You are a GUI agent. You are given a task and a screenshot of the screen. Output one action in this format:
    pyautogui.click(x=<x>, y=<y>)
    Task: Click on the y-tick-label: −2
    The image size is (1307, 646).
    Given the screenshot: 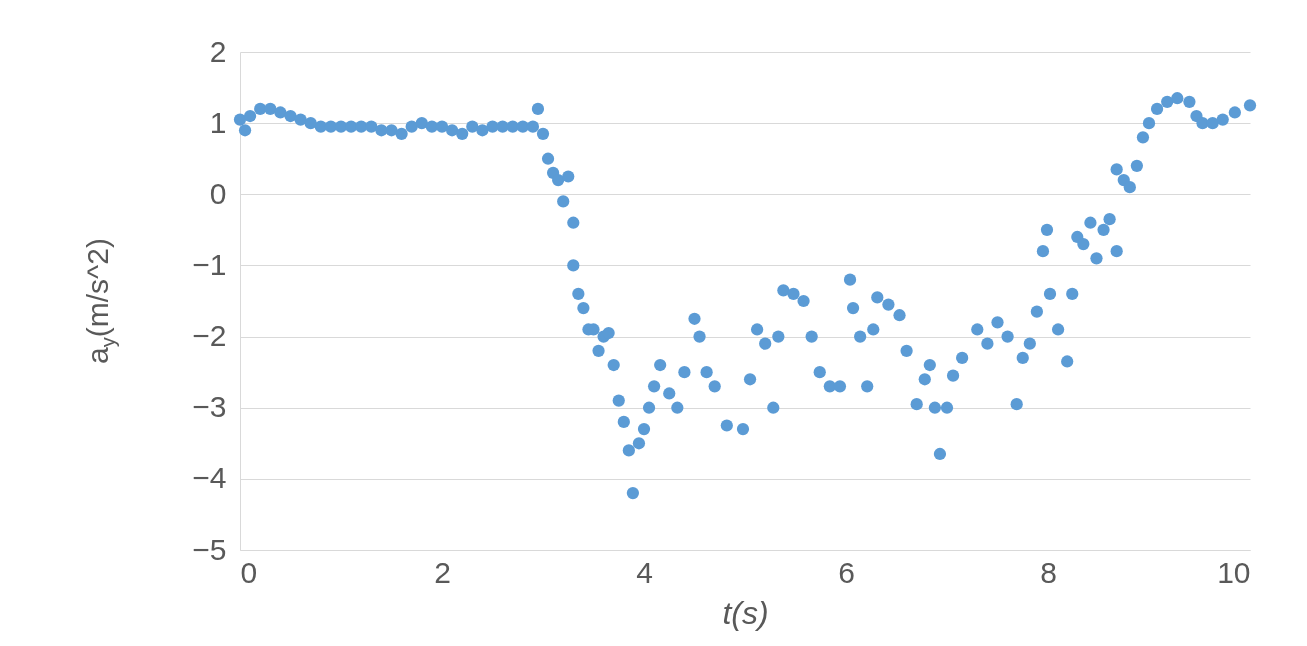 What is the action you would take?
    pyautogui.click(x=209, y=336)
    